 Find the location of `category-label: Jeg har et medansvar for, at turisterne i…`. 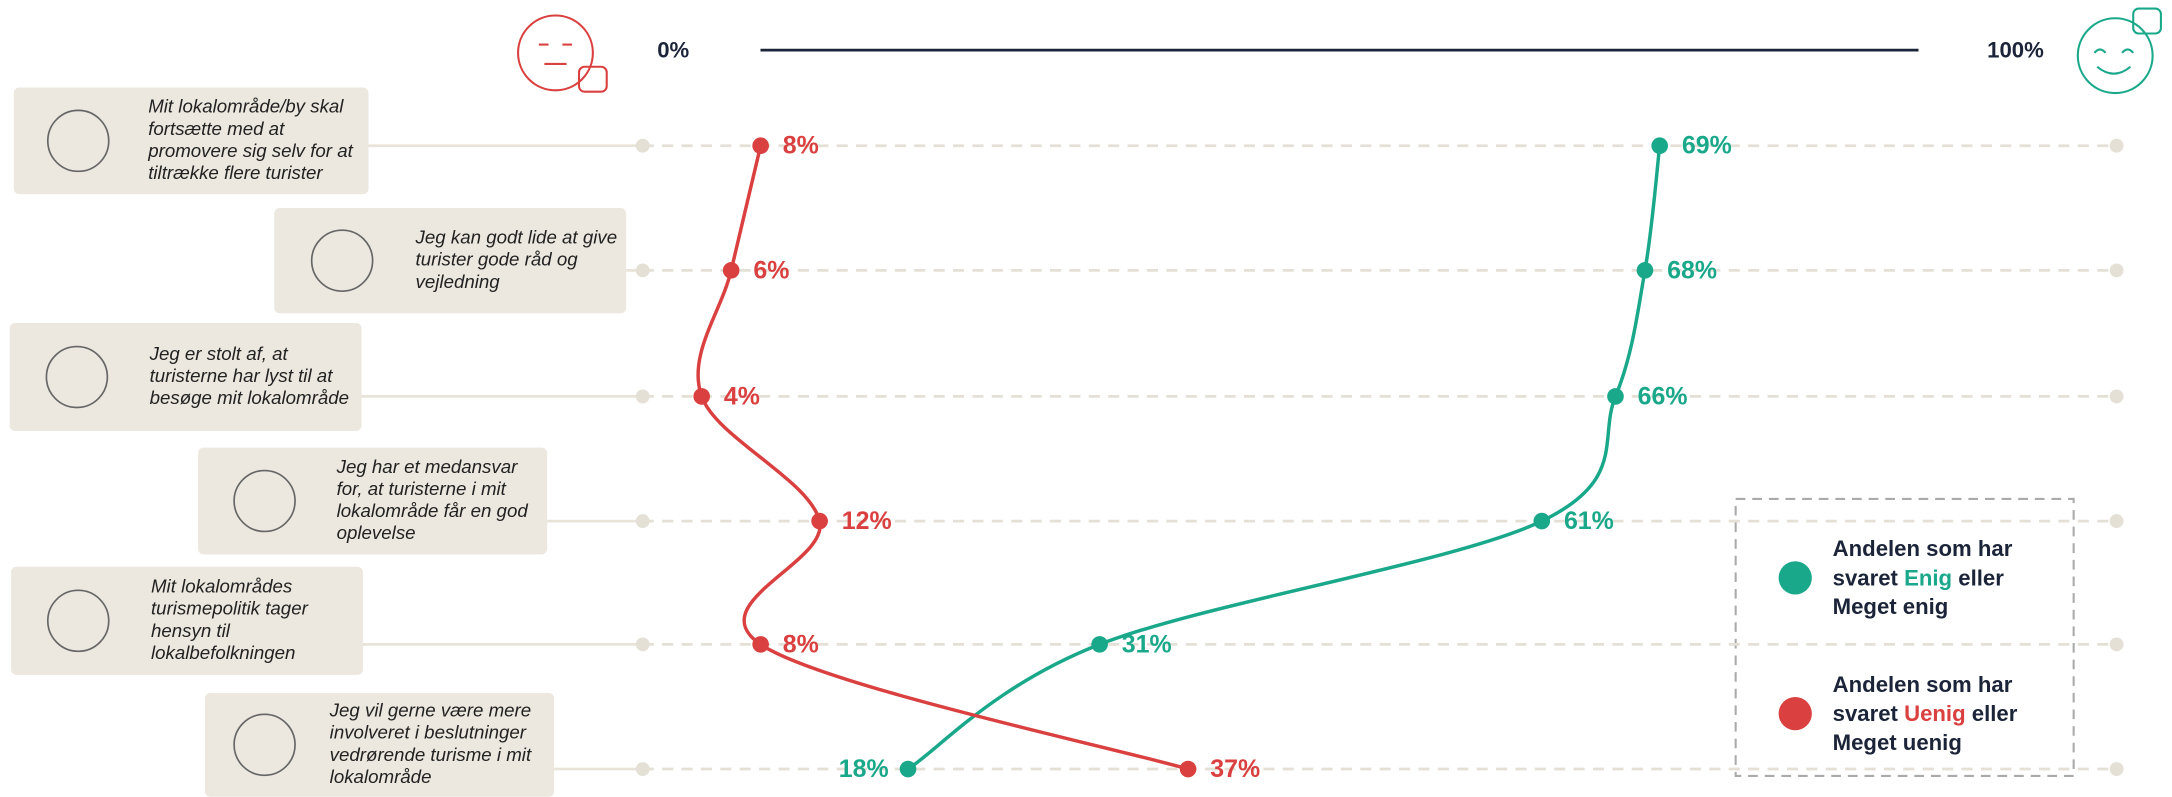

category-label: Jeg har et medansvar for, at turisterne i… is located at coordinates (432, 499).